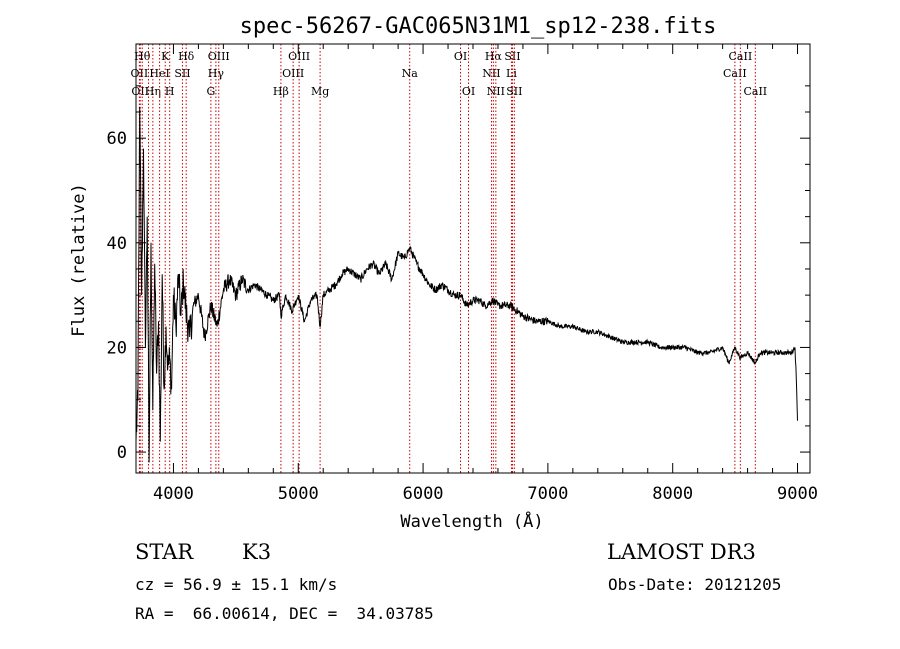 The height and width of the screenshot is (649, 900). Describe the element at coordinates (735, 73) in the screenshot. I see `line-label-26: CaII` at that location.